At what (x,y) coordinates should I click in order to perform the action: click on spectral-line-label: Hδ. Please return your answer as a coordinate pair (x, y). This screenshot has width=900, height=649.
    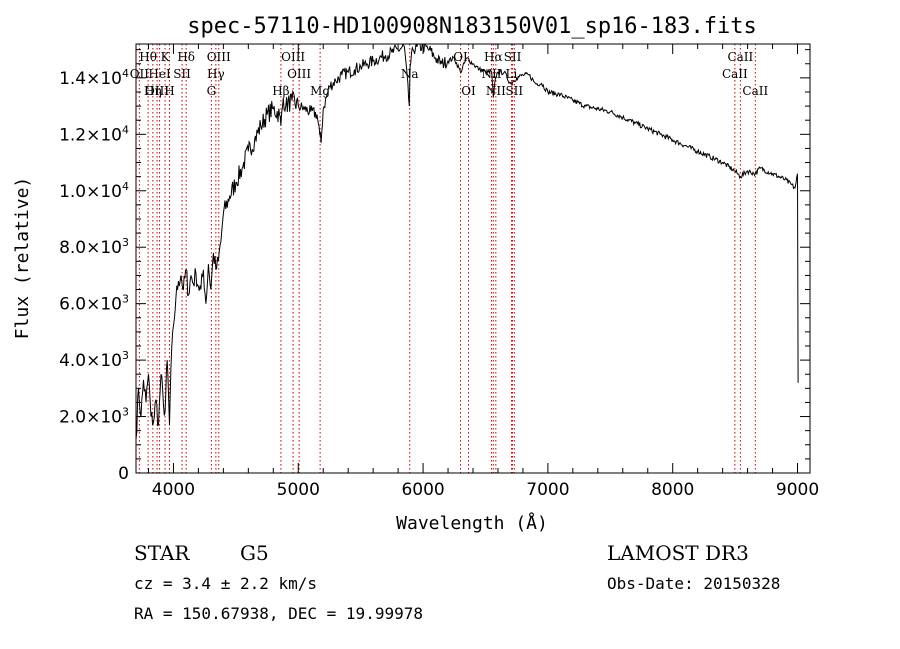
    Looking at the image, I should click on (186, 57).